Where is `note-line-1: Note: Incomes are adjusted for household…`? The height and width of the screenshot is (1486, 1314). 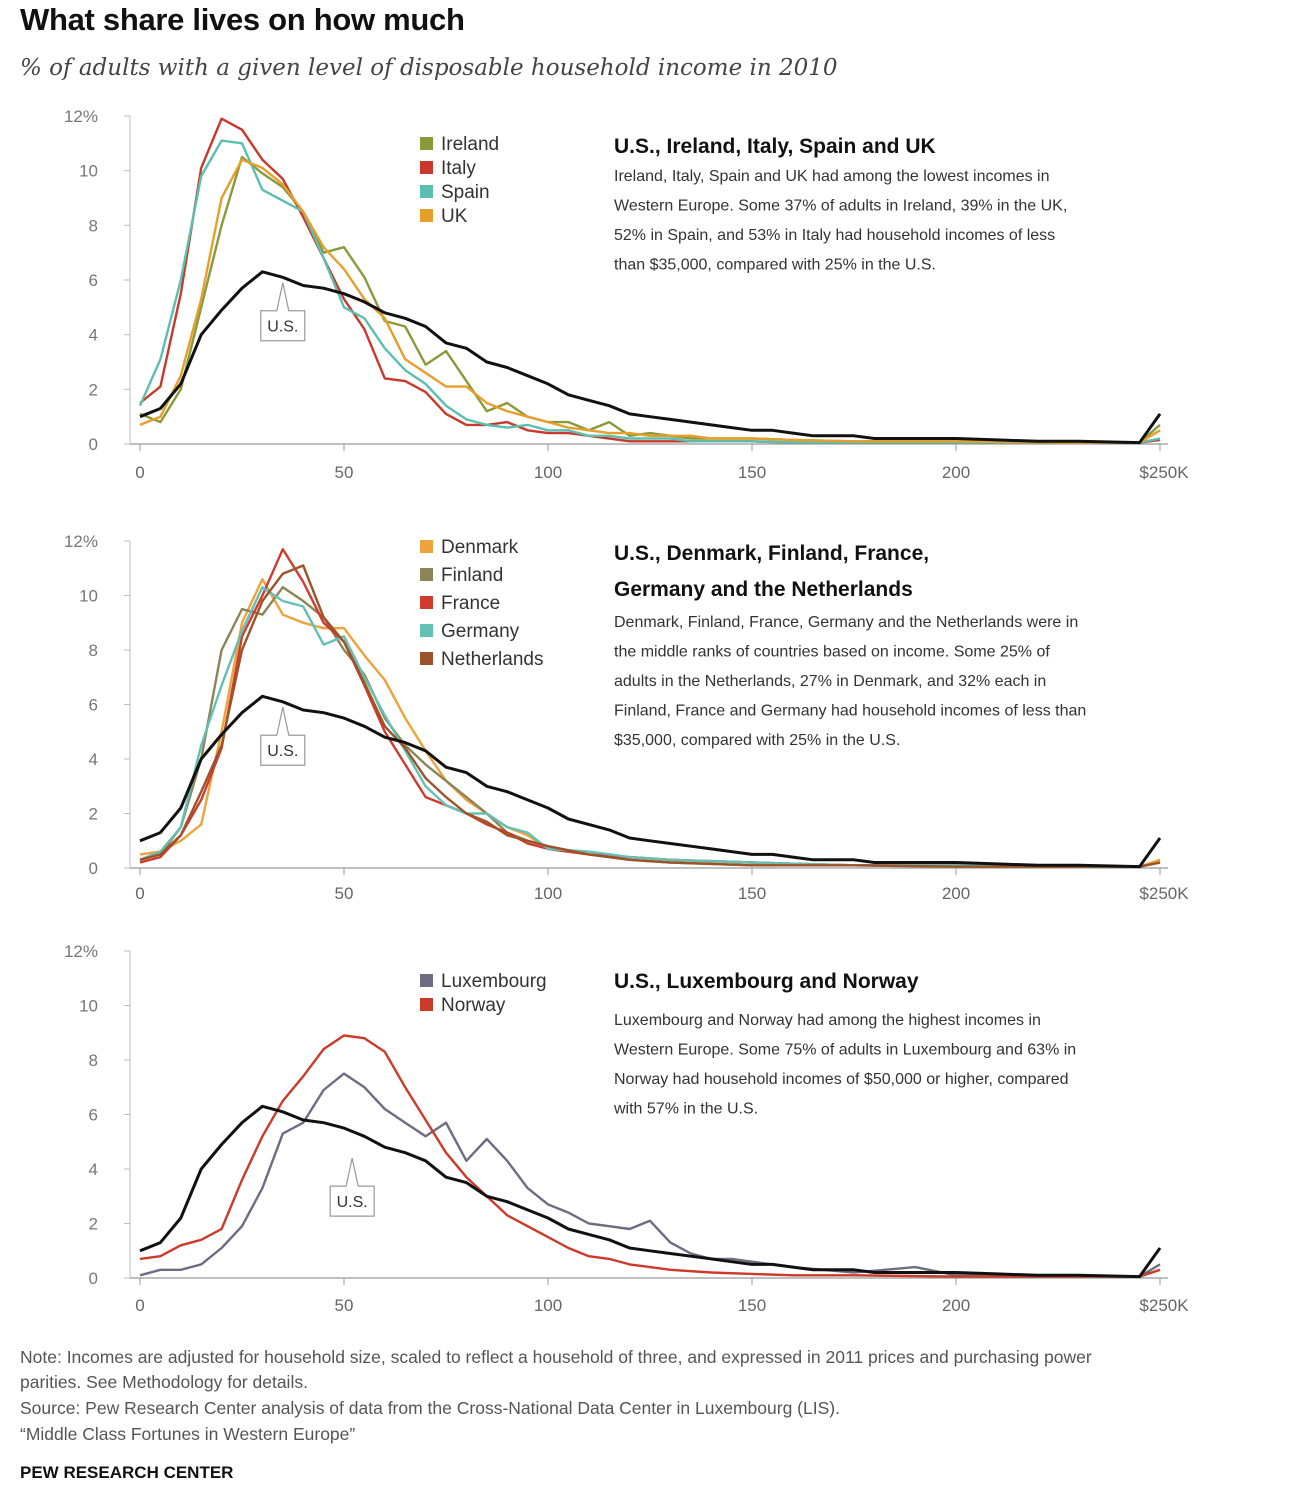 note-line-1: Note: Incomes are adjusted for household… is located at coordinates (556, 1357).